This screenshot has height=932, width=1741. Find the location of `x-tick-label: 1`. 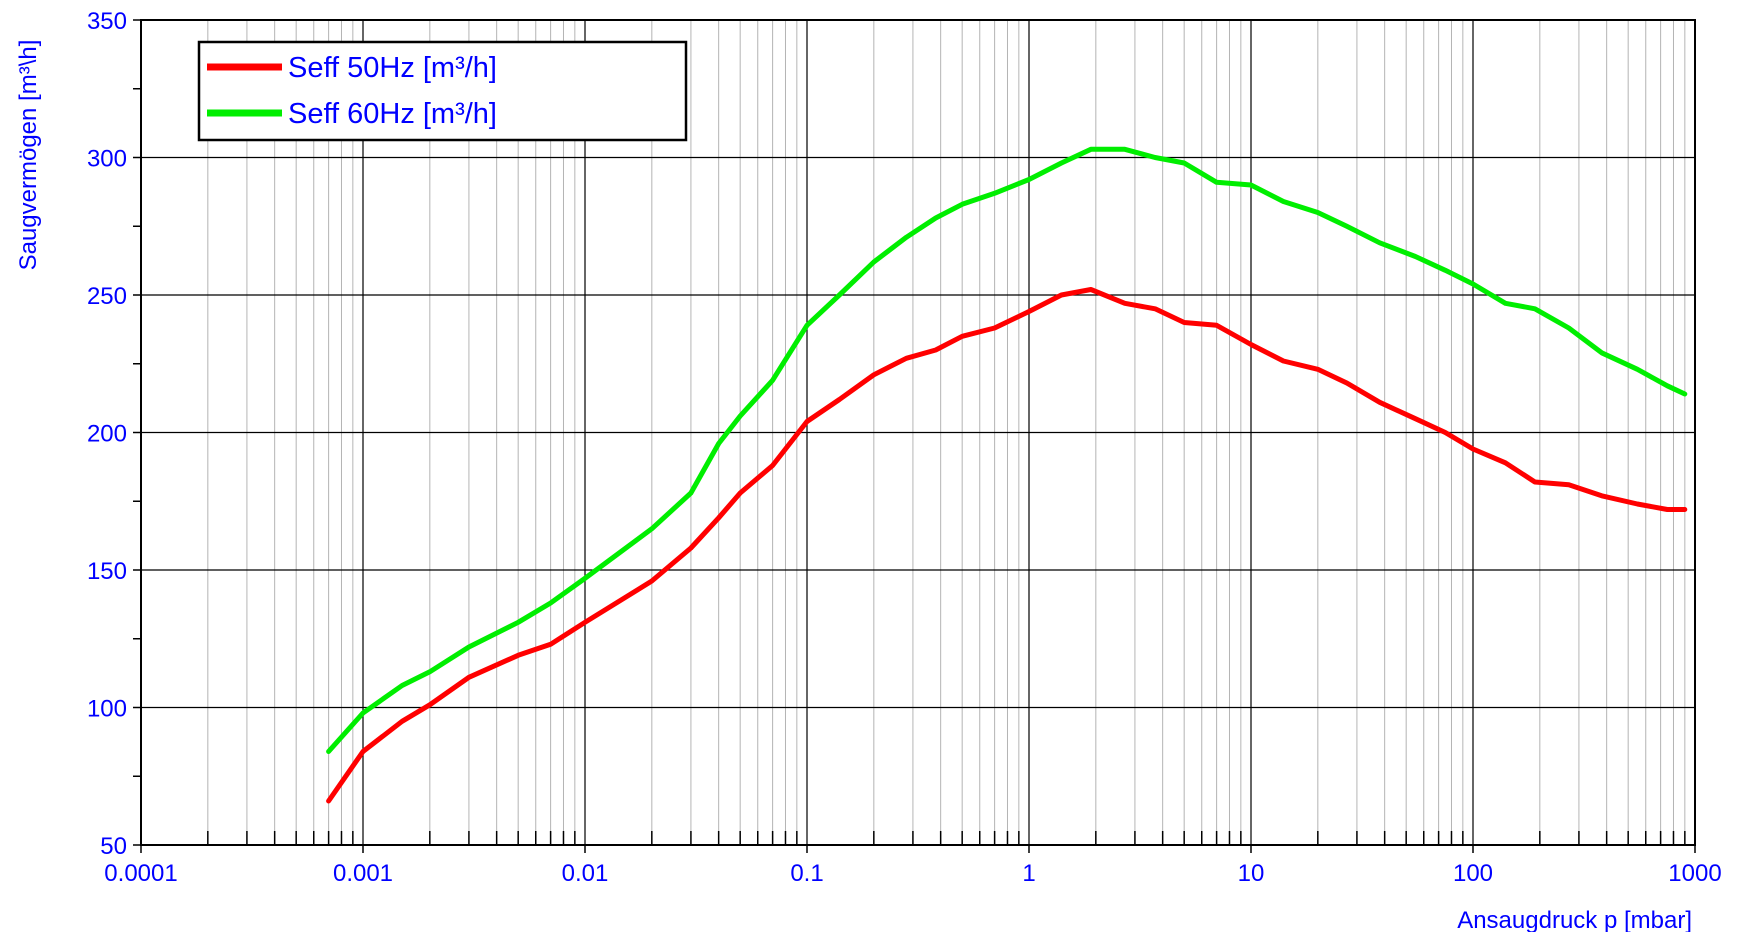

x-tick-label: 1 is located at coordinates (1028, 873).